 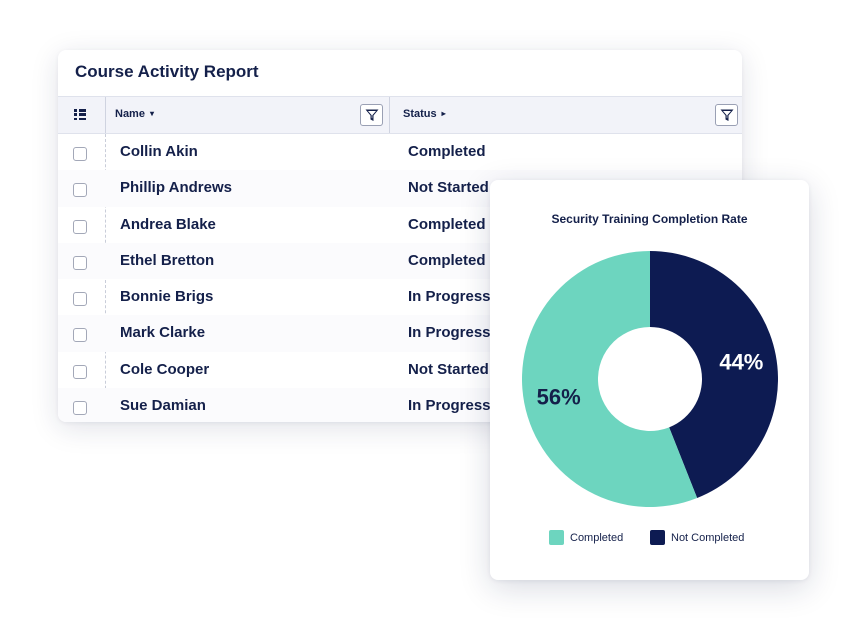 I want to click on name-cell: Ethel Bretton, so click(x=167, y=260).